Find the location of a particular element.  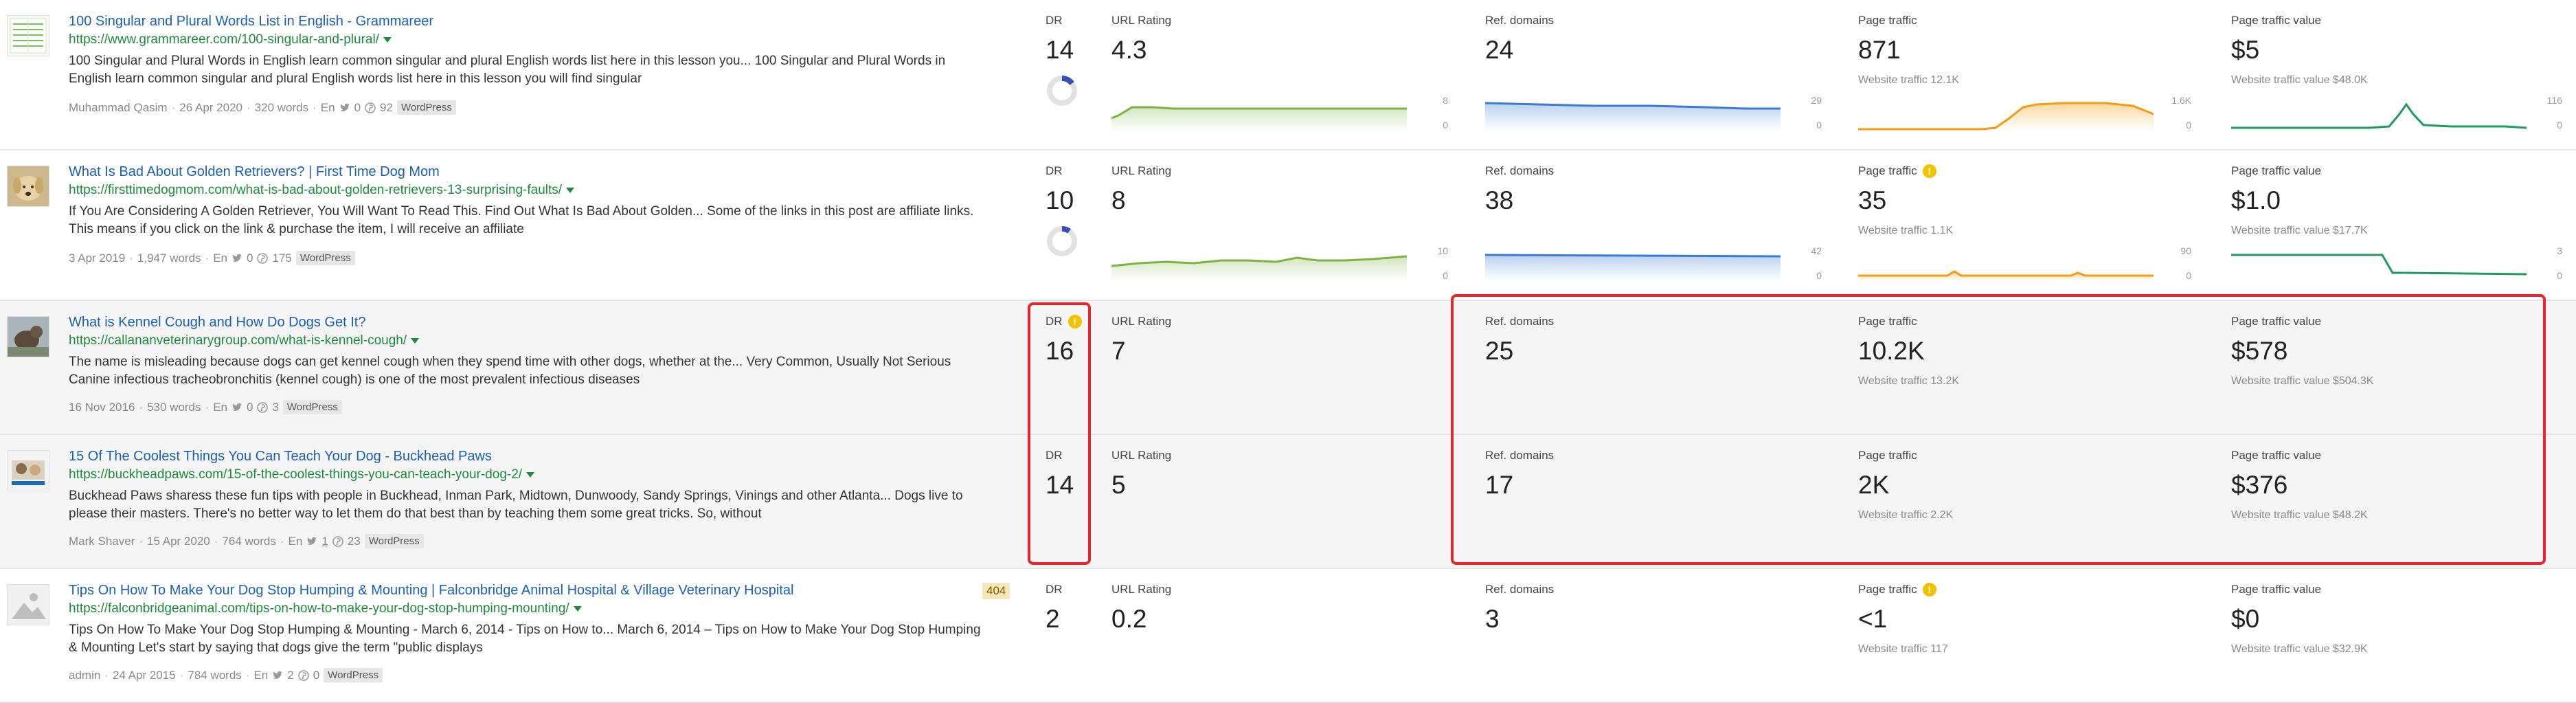

ref-domains-value: 38 is located at coordinates (1499, 200).